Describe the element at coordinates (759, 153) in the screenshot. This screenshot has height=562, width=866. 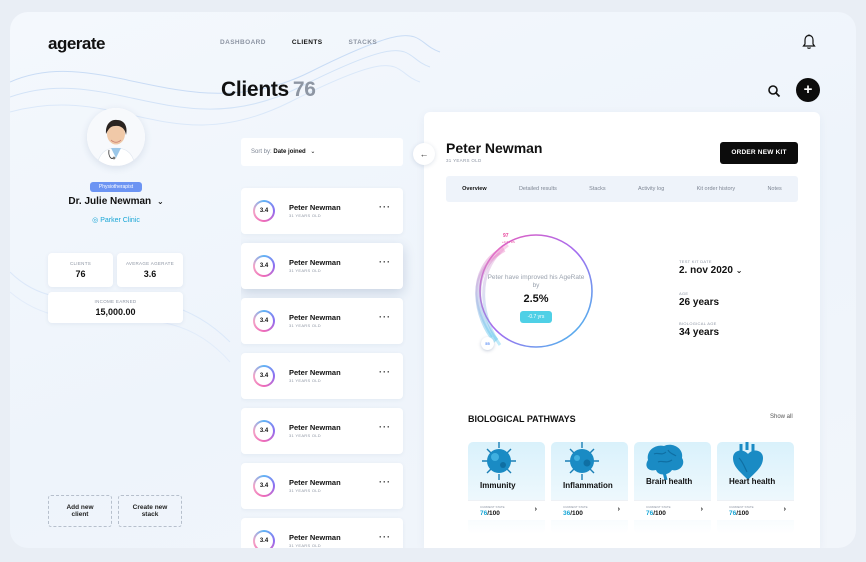
I see `order-new-kit-button: ORDER NEW KIT` at that location.